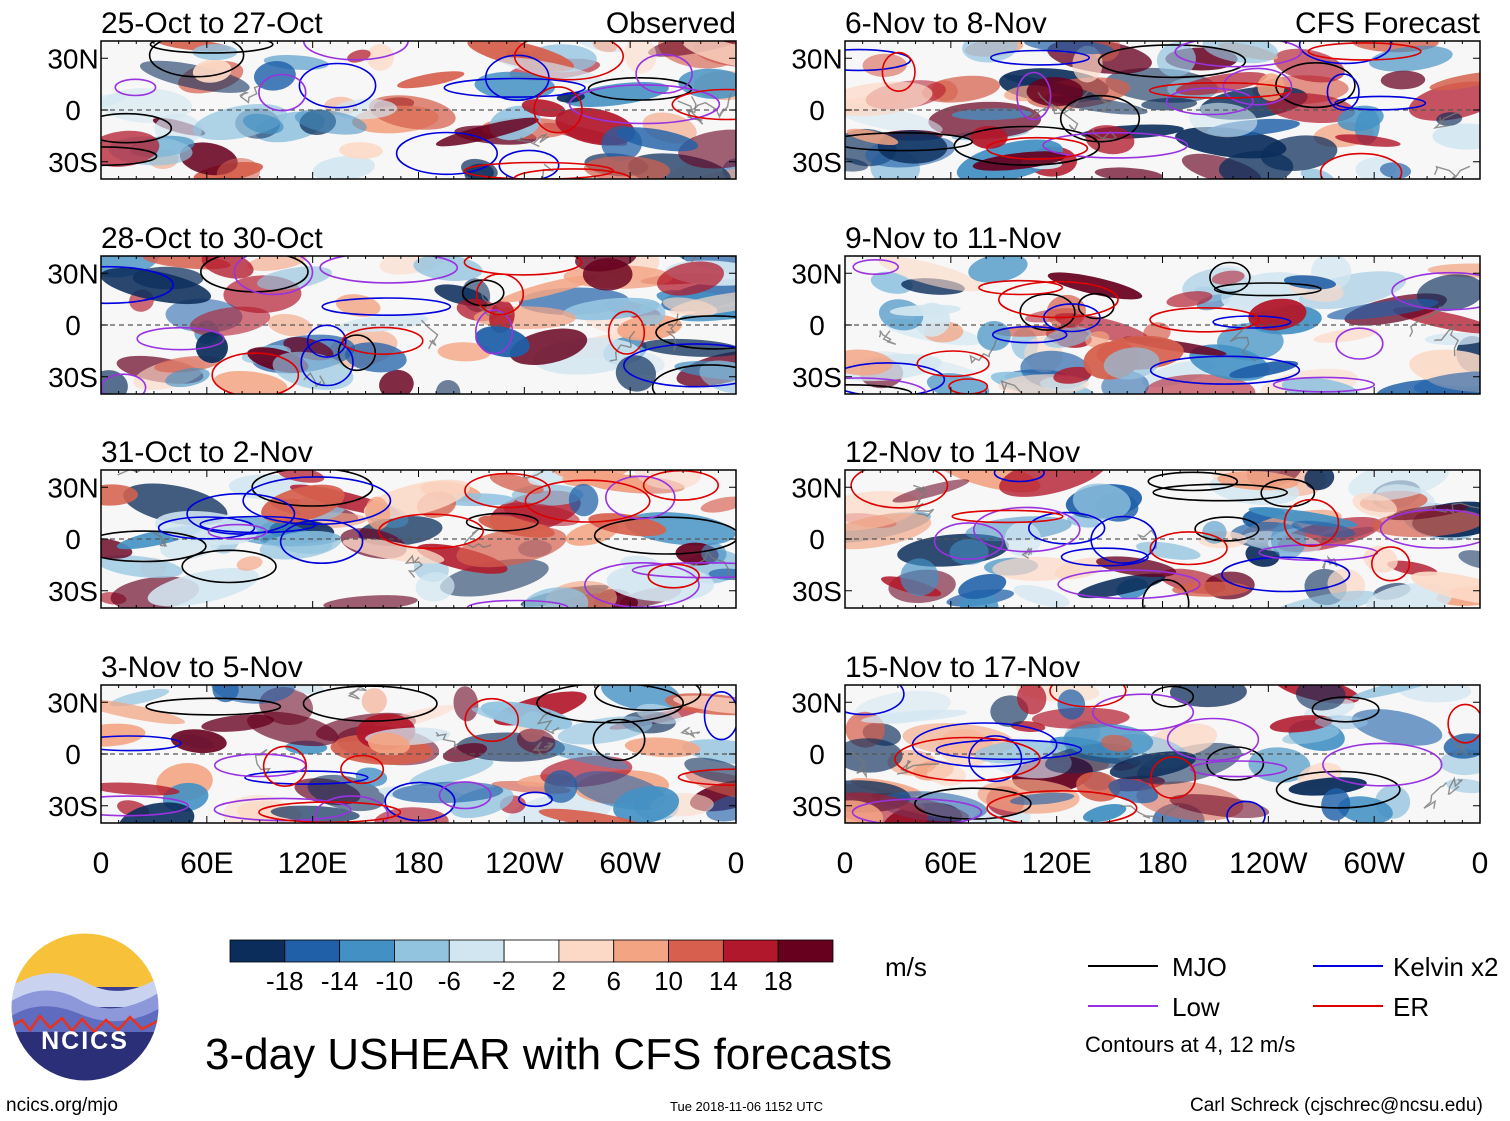 Image resolution: width=1510 pixels, height=1121 pixels. I want to click on colorbar: -18 -14 -10 -6 -2 2 6 10 14 18, so click(531, 967).